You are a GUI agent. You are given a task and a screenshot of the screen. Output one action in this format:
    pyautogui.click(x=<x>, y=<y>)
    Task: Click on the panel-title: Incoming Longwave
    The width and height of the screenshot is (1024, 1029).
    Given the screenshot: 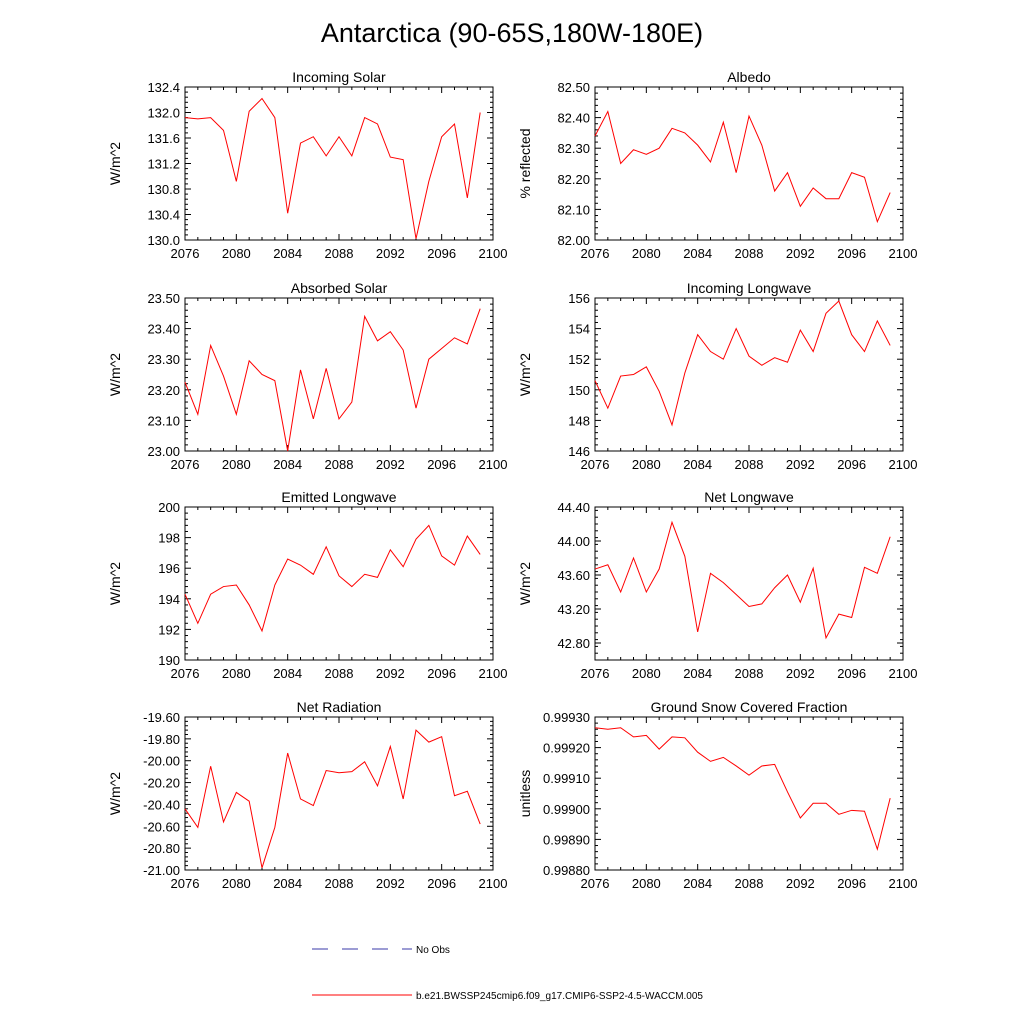 What is the action you would take?
    pyautogui.click(x=749, y=288)
    